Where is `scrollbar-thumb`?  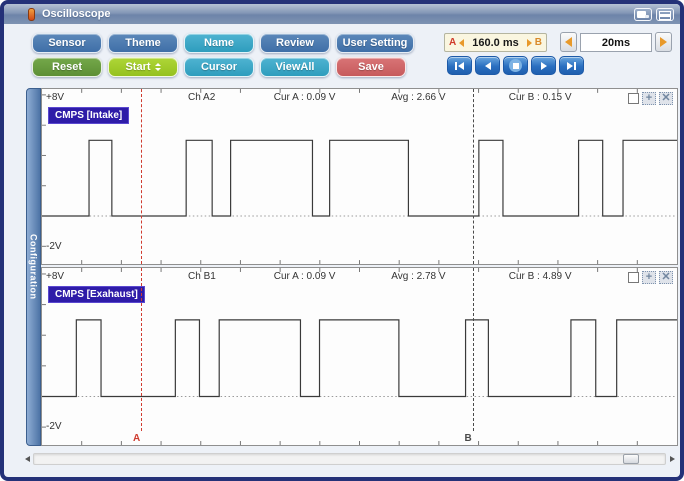 scrollbar-thumb is located at coordinates (631, 458).